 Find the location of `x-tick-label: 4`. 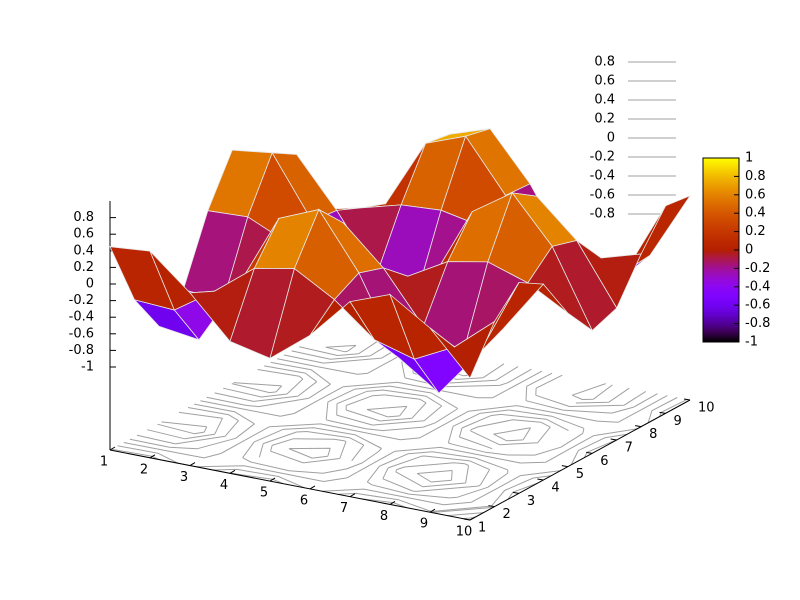

x-tick-label: 4 is located at coordinates (224, 485).